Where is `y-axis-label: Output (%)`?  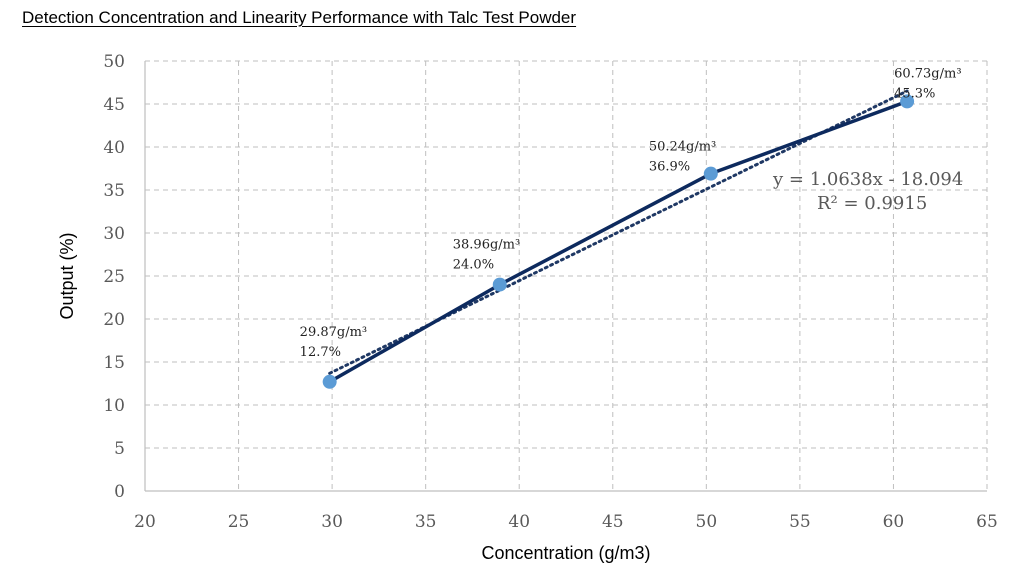
y-axis-label: Output (%) is located at coordinates (67, 275).